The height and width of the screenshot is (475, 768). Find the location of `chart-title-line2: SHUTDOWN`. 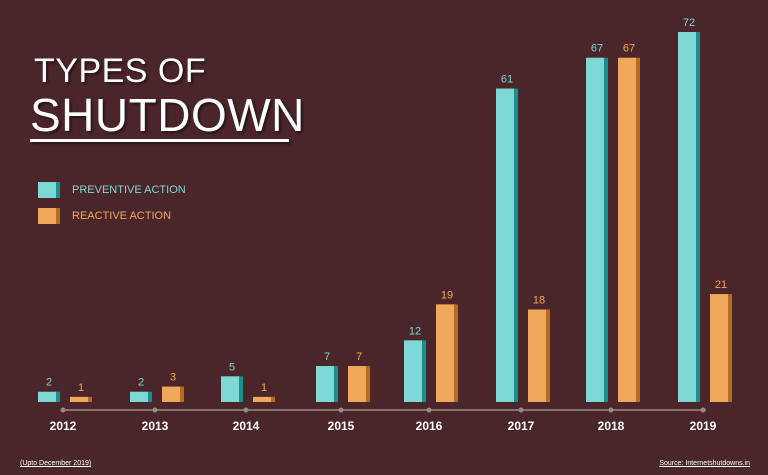

chart-title-line2: SHUTDOWN is located at coordinates (167, 115).